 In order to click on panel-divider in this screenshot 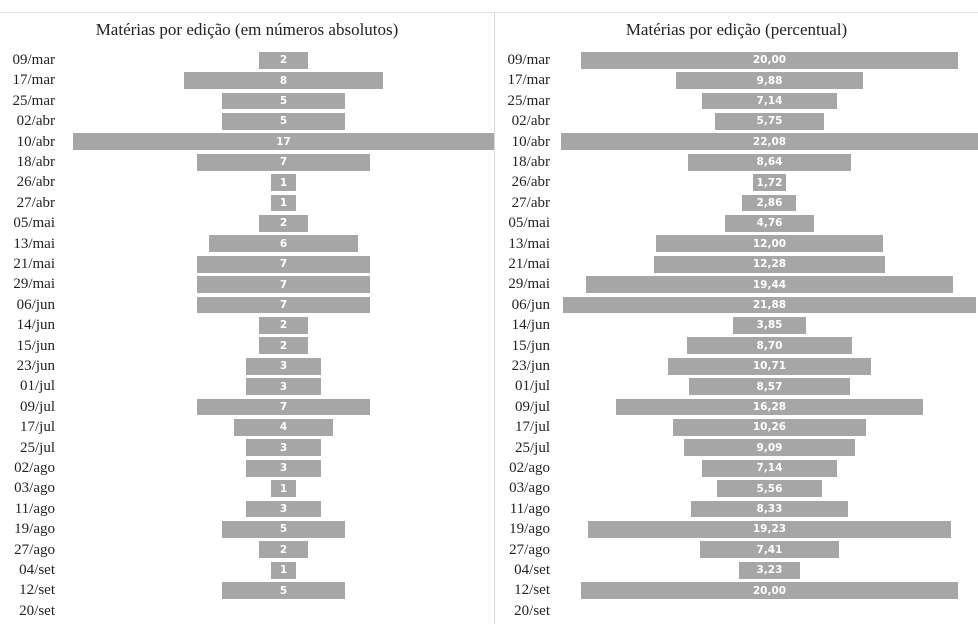, I will do `click(494, 318)`.